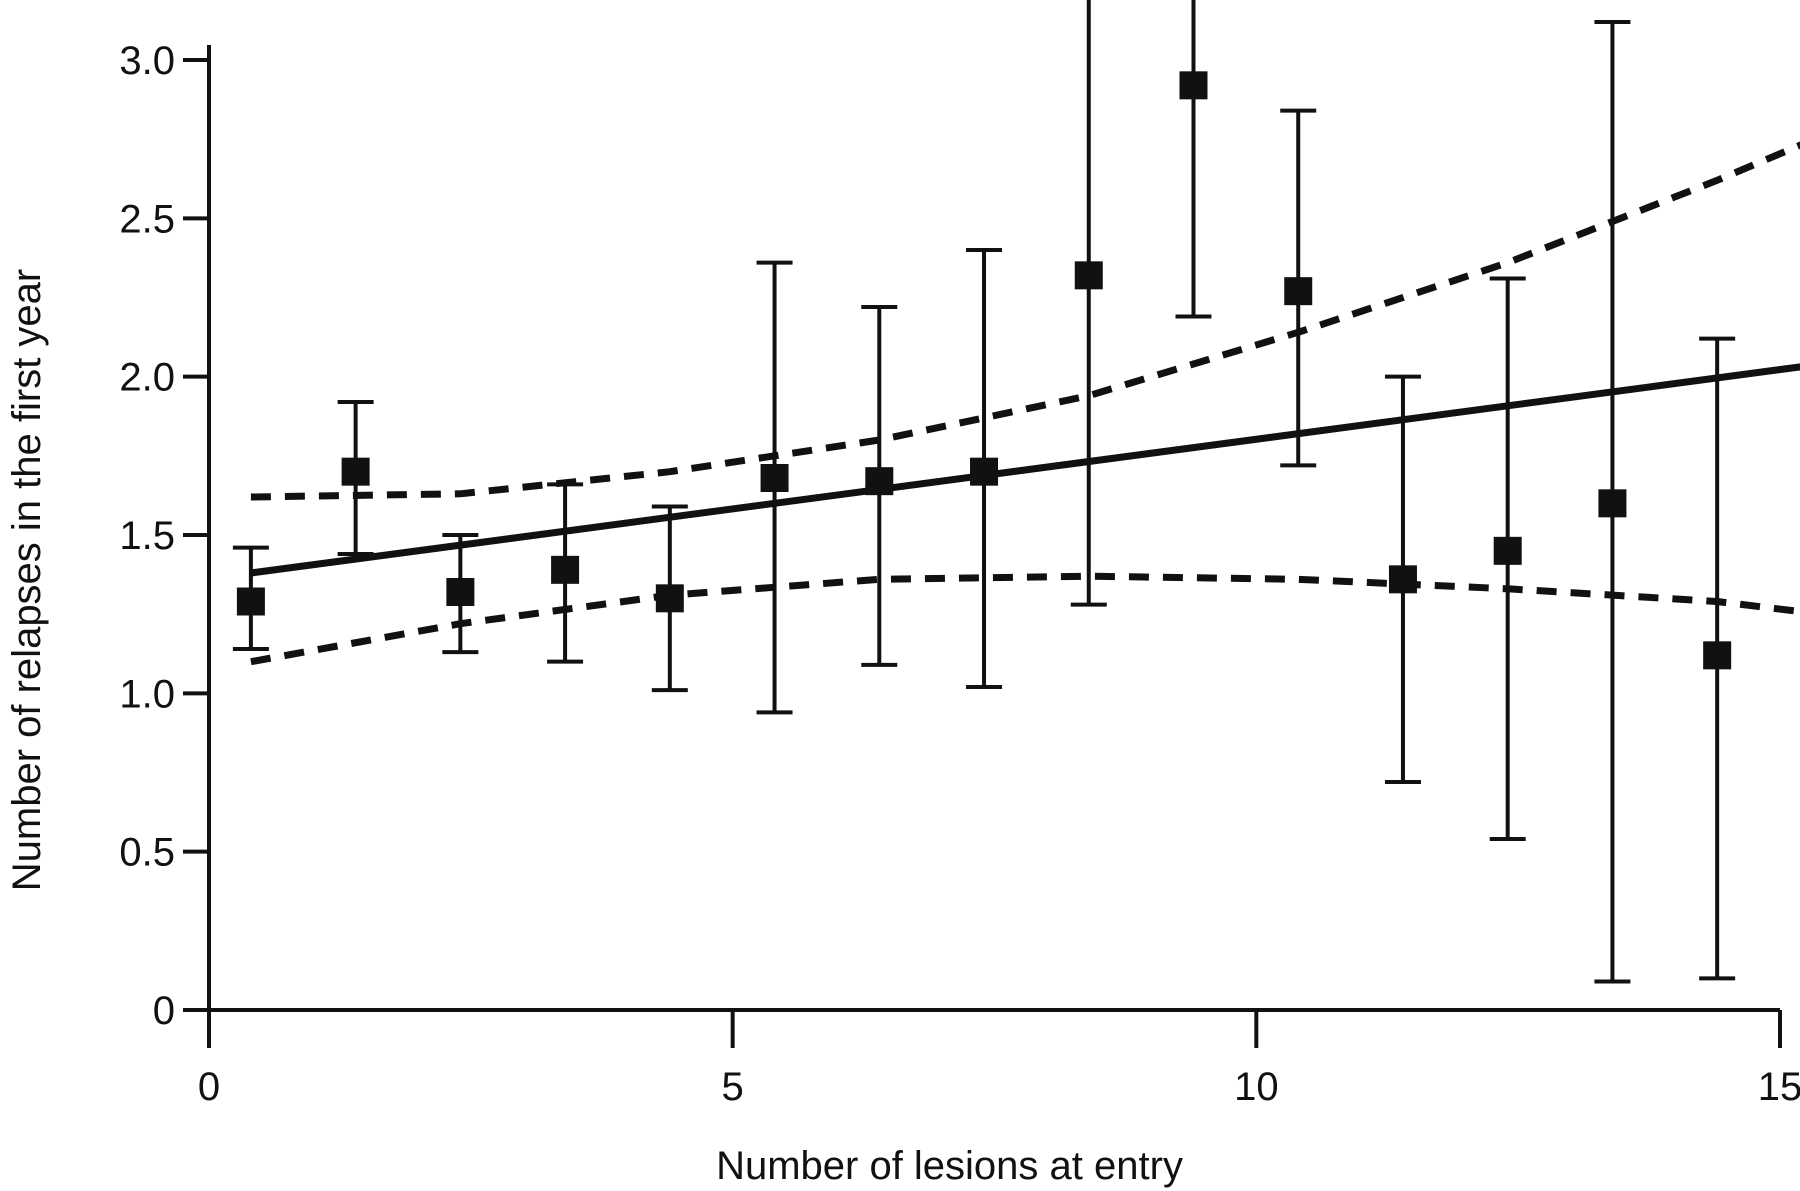 The width and height of the screenshot is (1800, 1191). I want to click on x-tick-label: 15, so click(1779, 1087).